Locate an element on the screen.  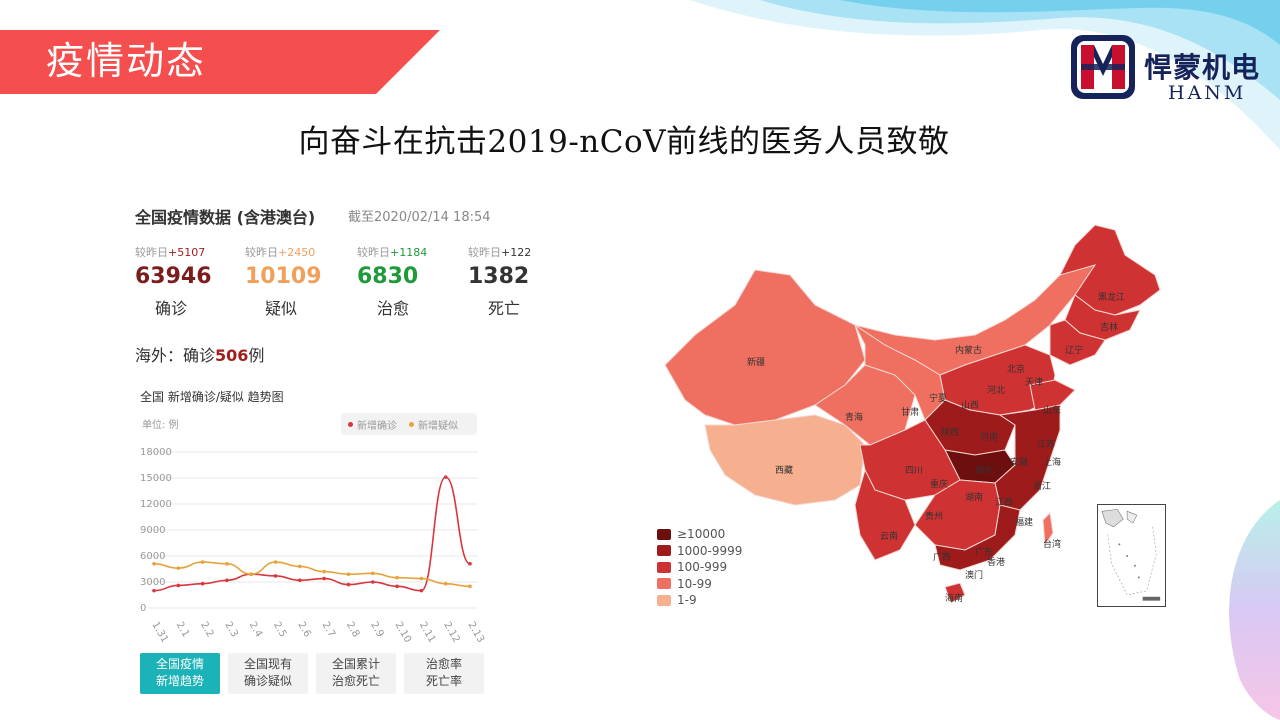
map-province-label: 湖南 is located at coordinates (974, 497).